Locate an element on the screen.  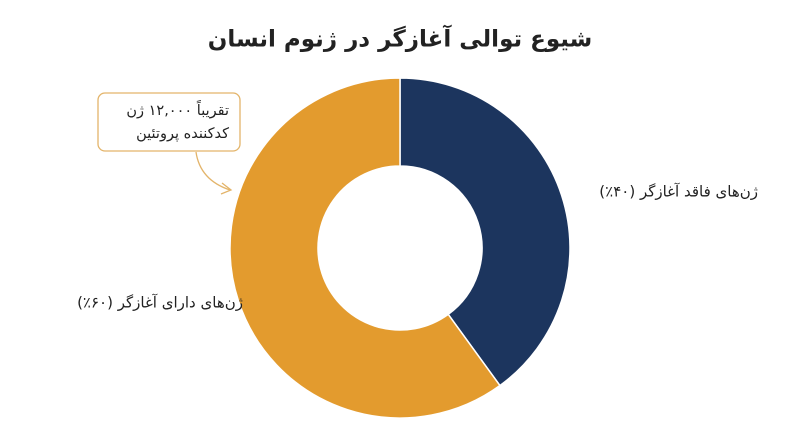
slice-label: ژن‌های فاقد آغازگر (۴۰٪) is located at coordinates (678, 192).